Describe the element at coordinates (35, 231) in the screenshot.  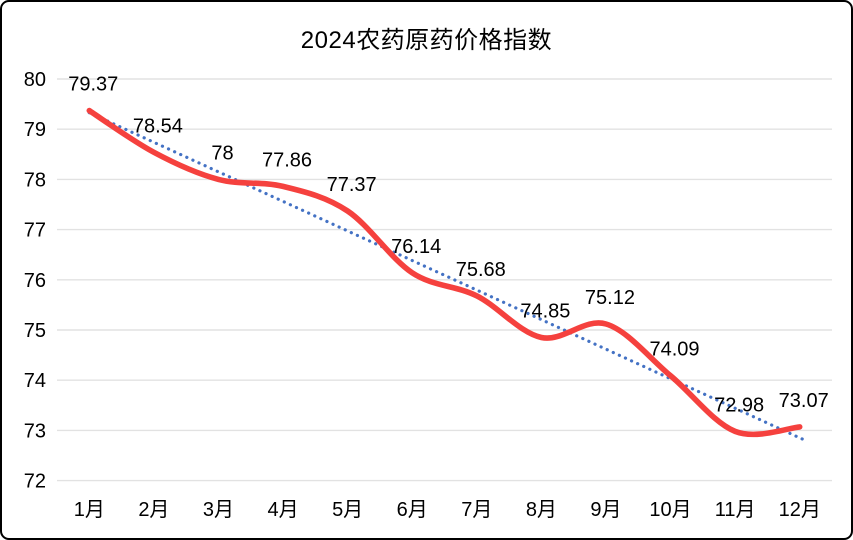
I see `y-tick-label: 77` at that location.